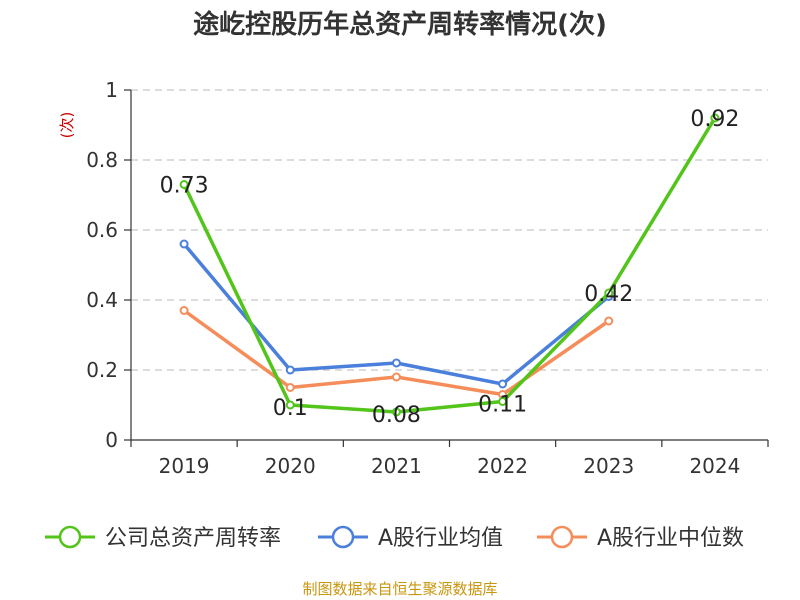  Describe the element at coordinates (111, 90) in the screenshot. I see `y-tick-label: 1` at that location.